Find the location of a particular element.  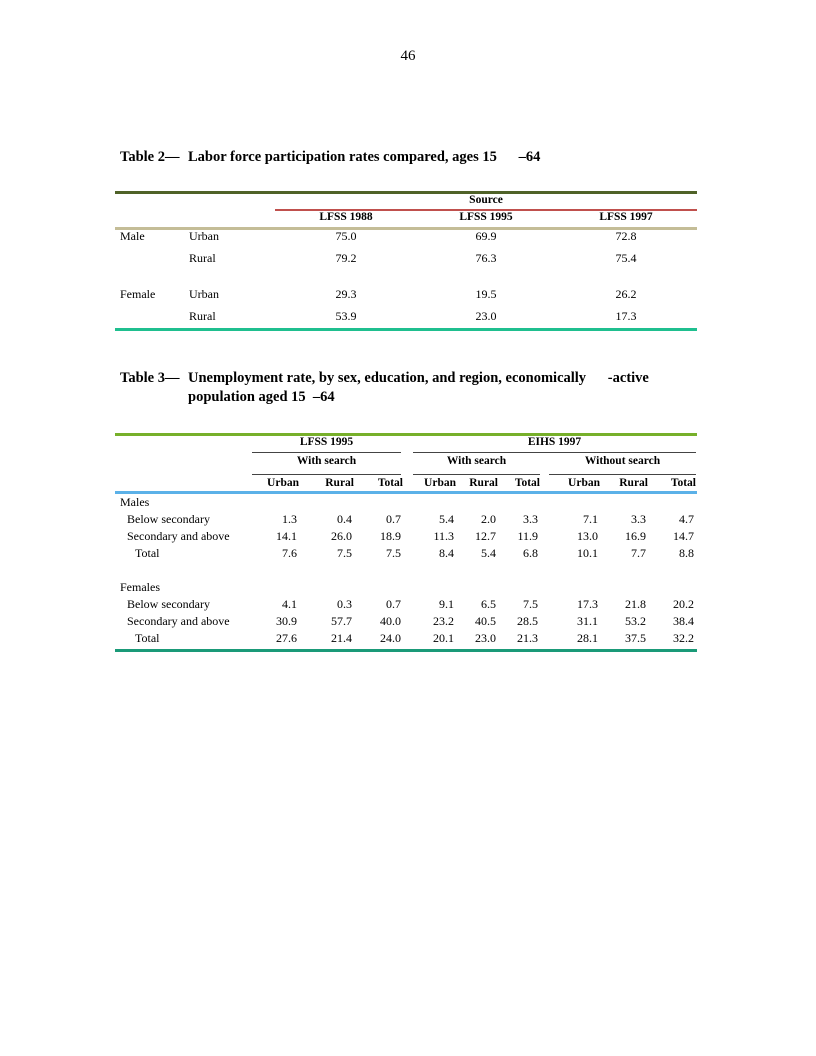

table-2-top-rule is located at coordinates (406, 192).